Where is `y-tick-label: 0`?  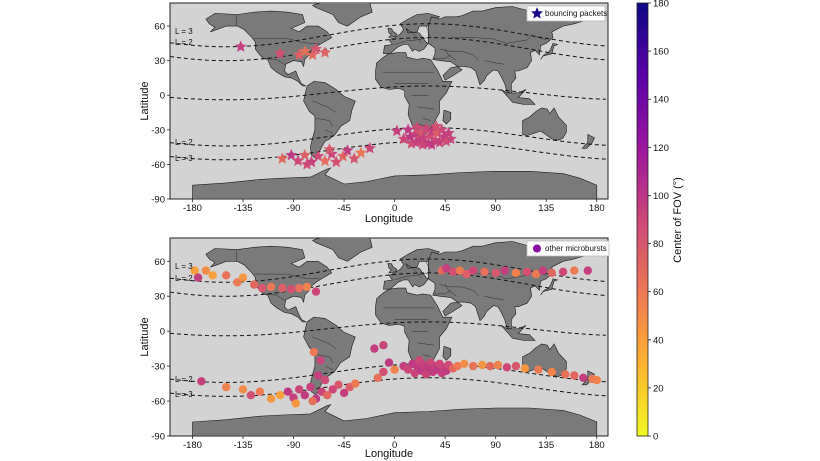 y-tick-label: 0 is located at coordinates (162, 332).